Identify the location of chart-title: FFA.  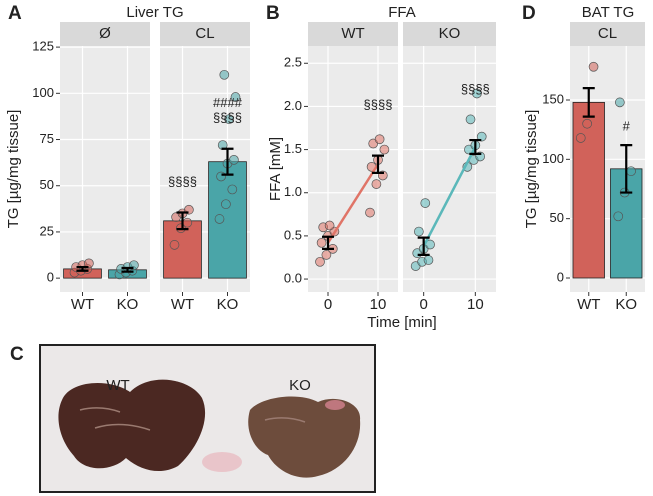
(402, 12).